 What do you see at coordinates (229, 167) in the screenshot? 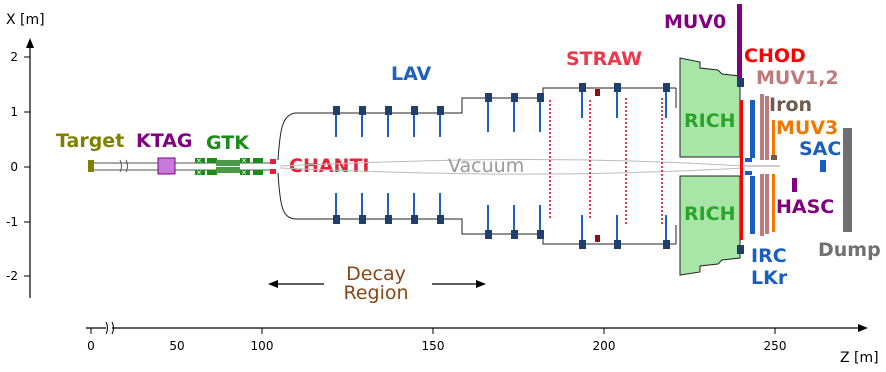
I see `gtk-stations: ✕ ✕ ✕ ✕` at bounding box center [229, 167].